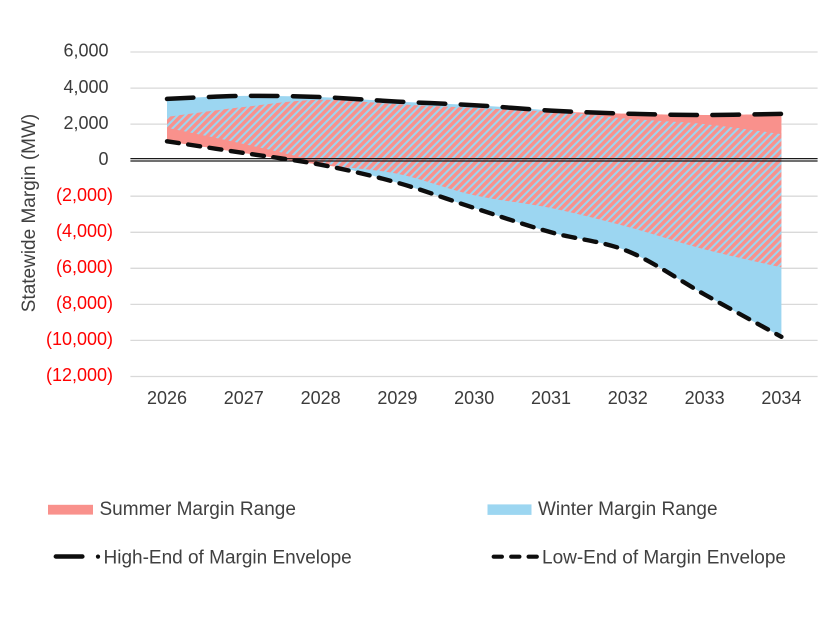 The width and height of the screenshot is (826, 625). I want to click on svg-text: Statewide Margin (MW), so click(29, 213).